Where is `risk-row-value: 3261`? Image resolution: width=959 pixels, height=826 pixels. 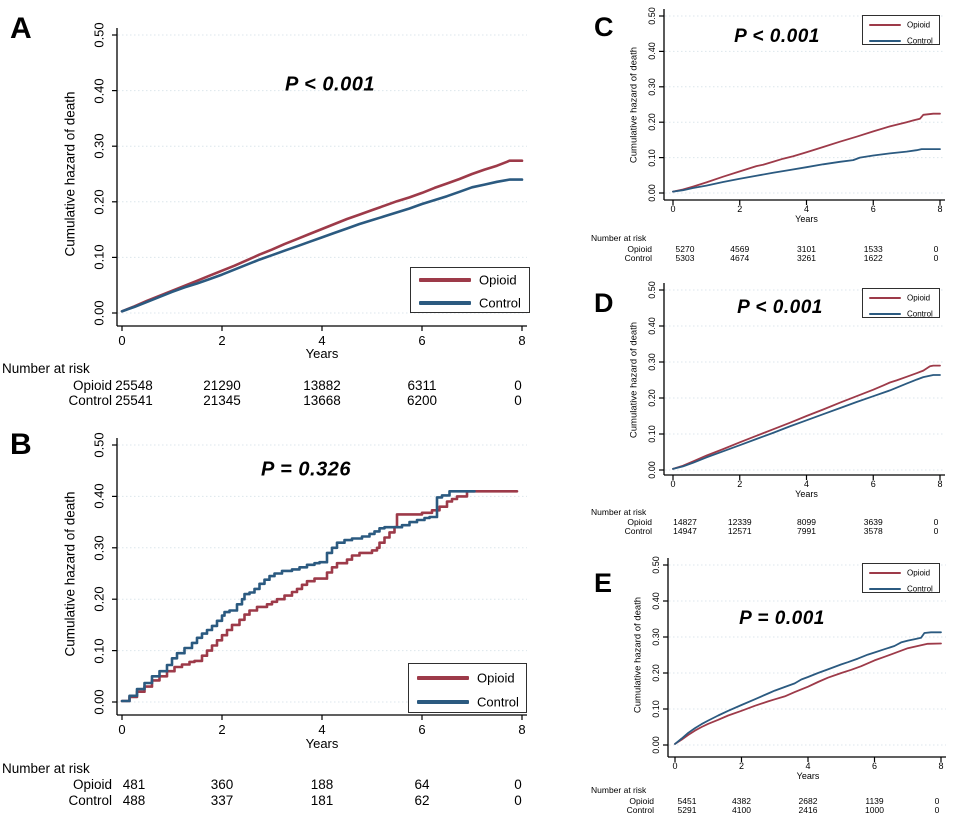 risk-row-value: 3261 is located at coordinates (806, 258).